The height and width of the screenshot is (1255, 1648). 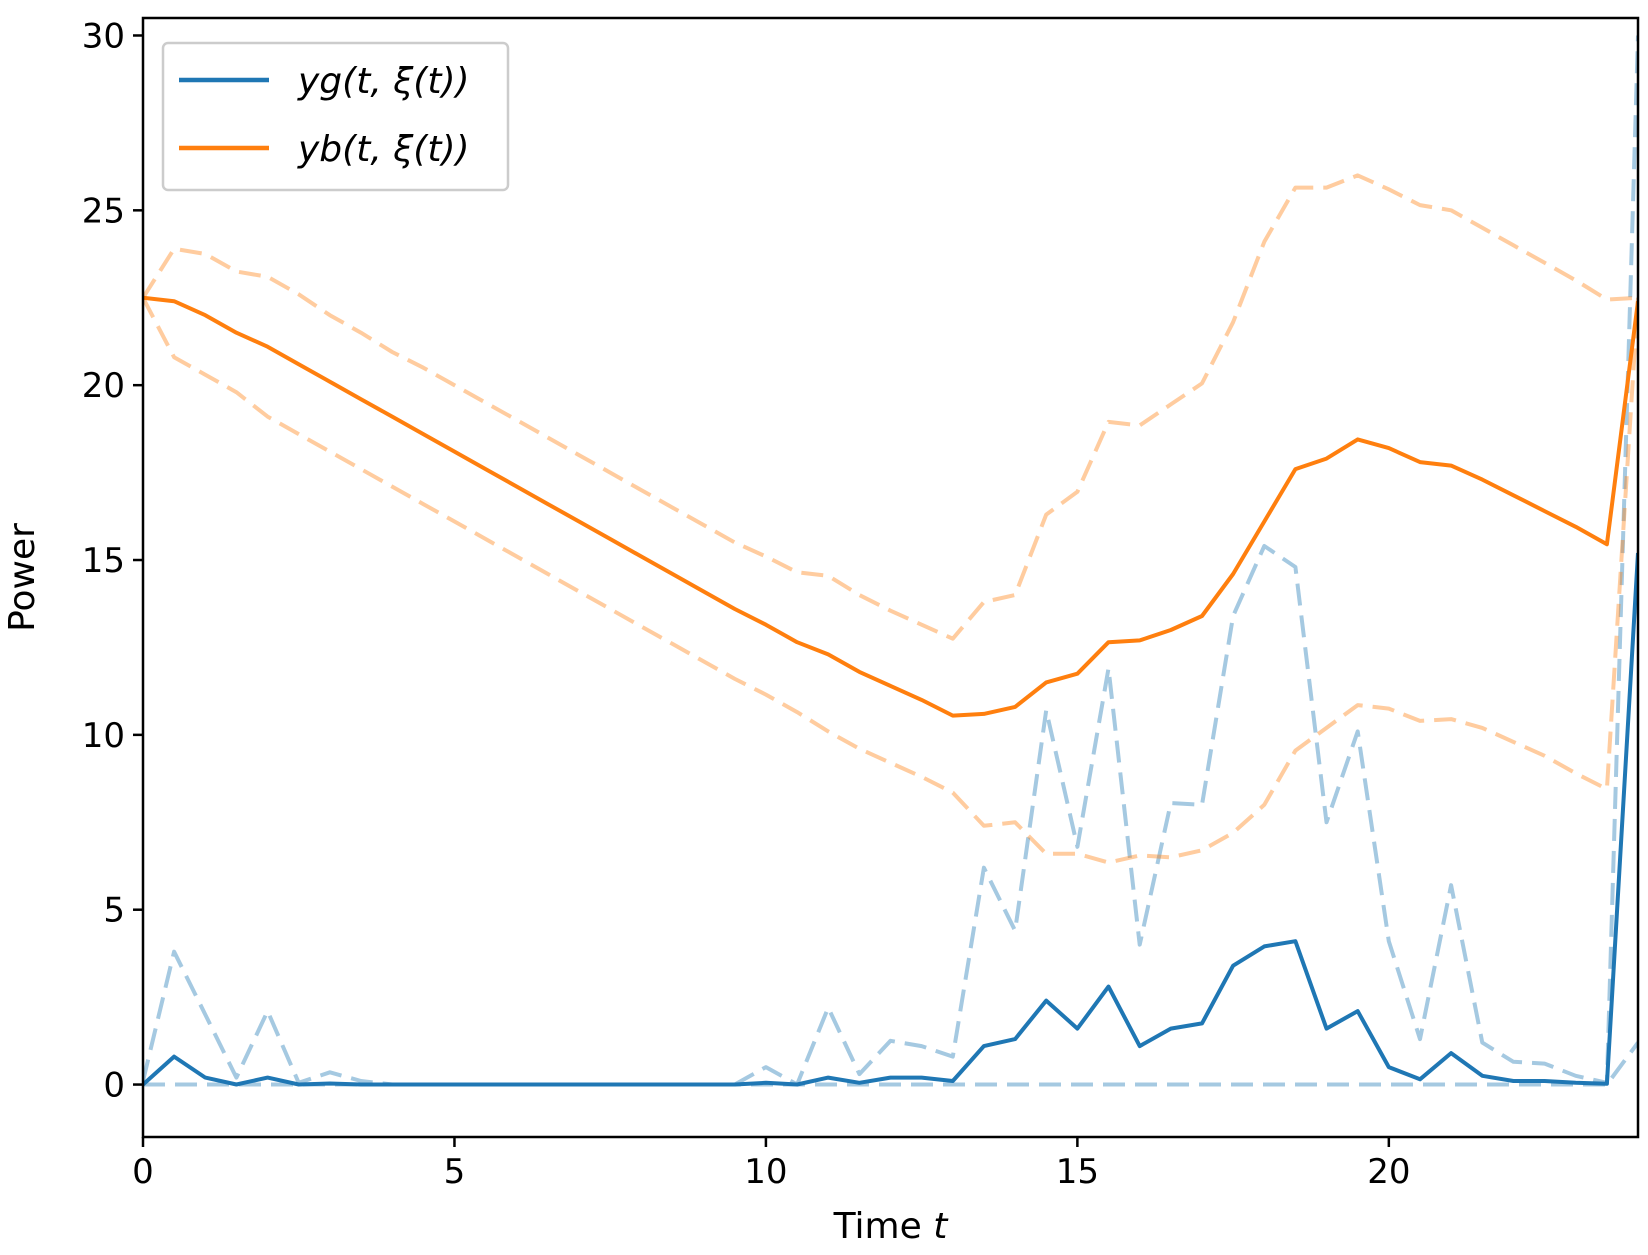 What do you see at coordinates (103, 36) in the screenshot?
I see `y-tick-label: 30` at bounding box center [103, 36].